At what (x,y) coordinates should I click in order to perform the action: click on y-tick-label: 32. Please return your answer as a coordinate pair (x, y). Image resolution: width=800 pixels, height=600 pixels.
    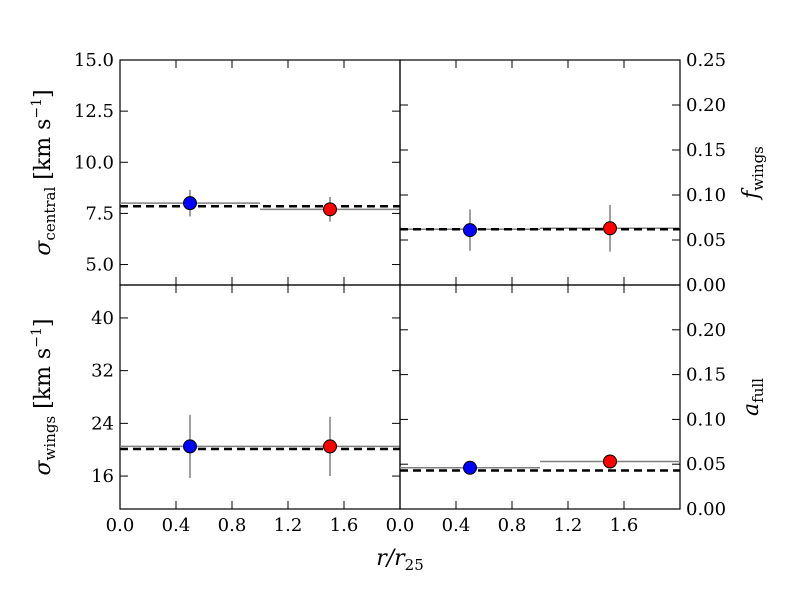
    Looking at the image, I should click on (102, 371).